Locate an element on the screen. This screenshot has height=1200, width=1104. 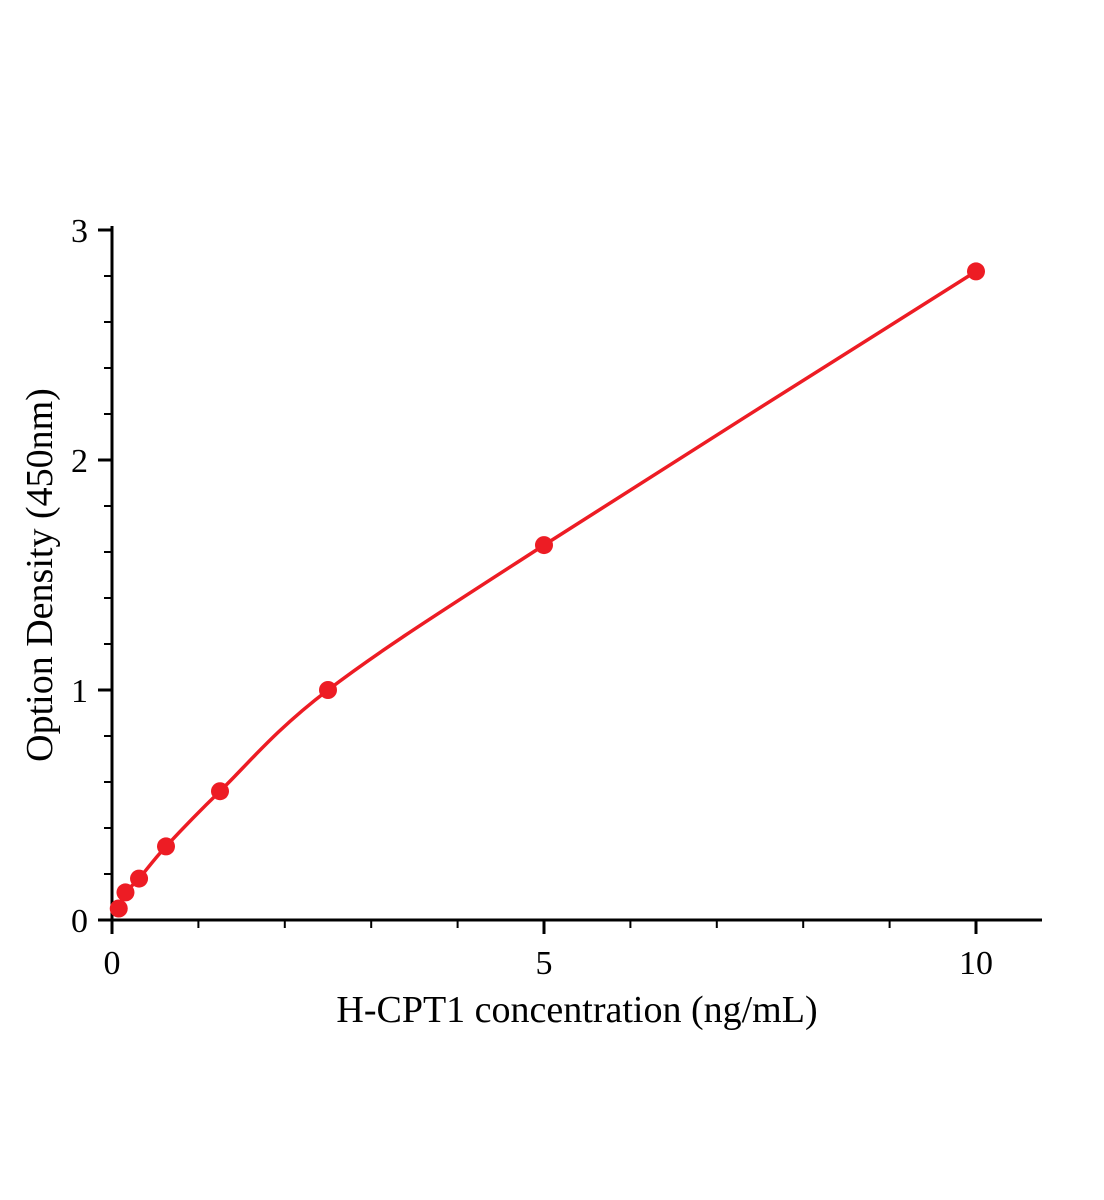
x-axis-title: H-CPT1 concentration (ng/mL) is located at coordinates (576, 1010).